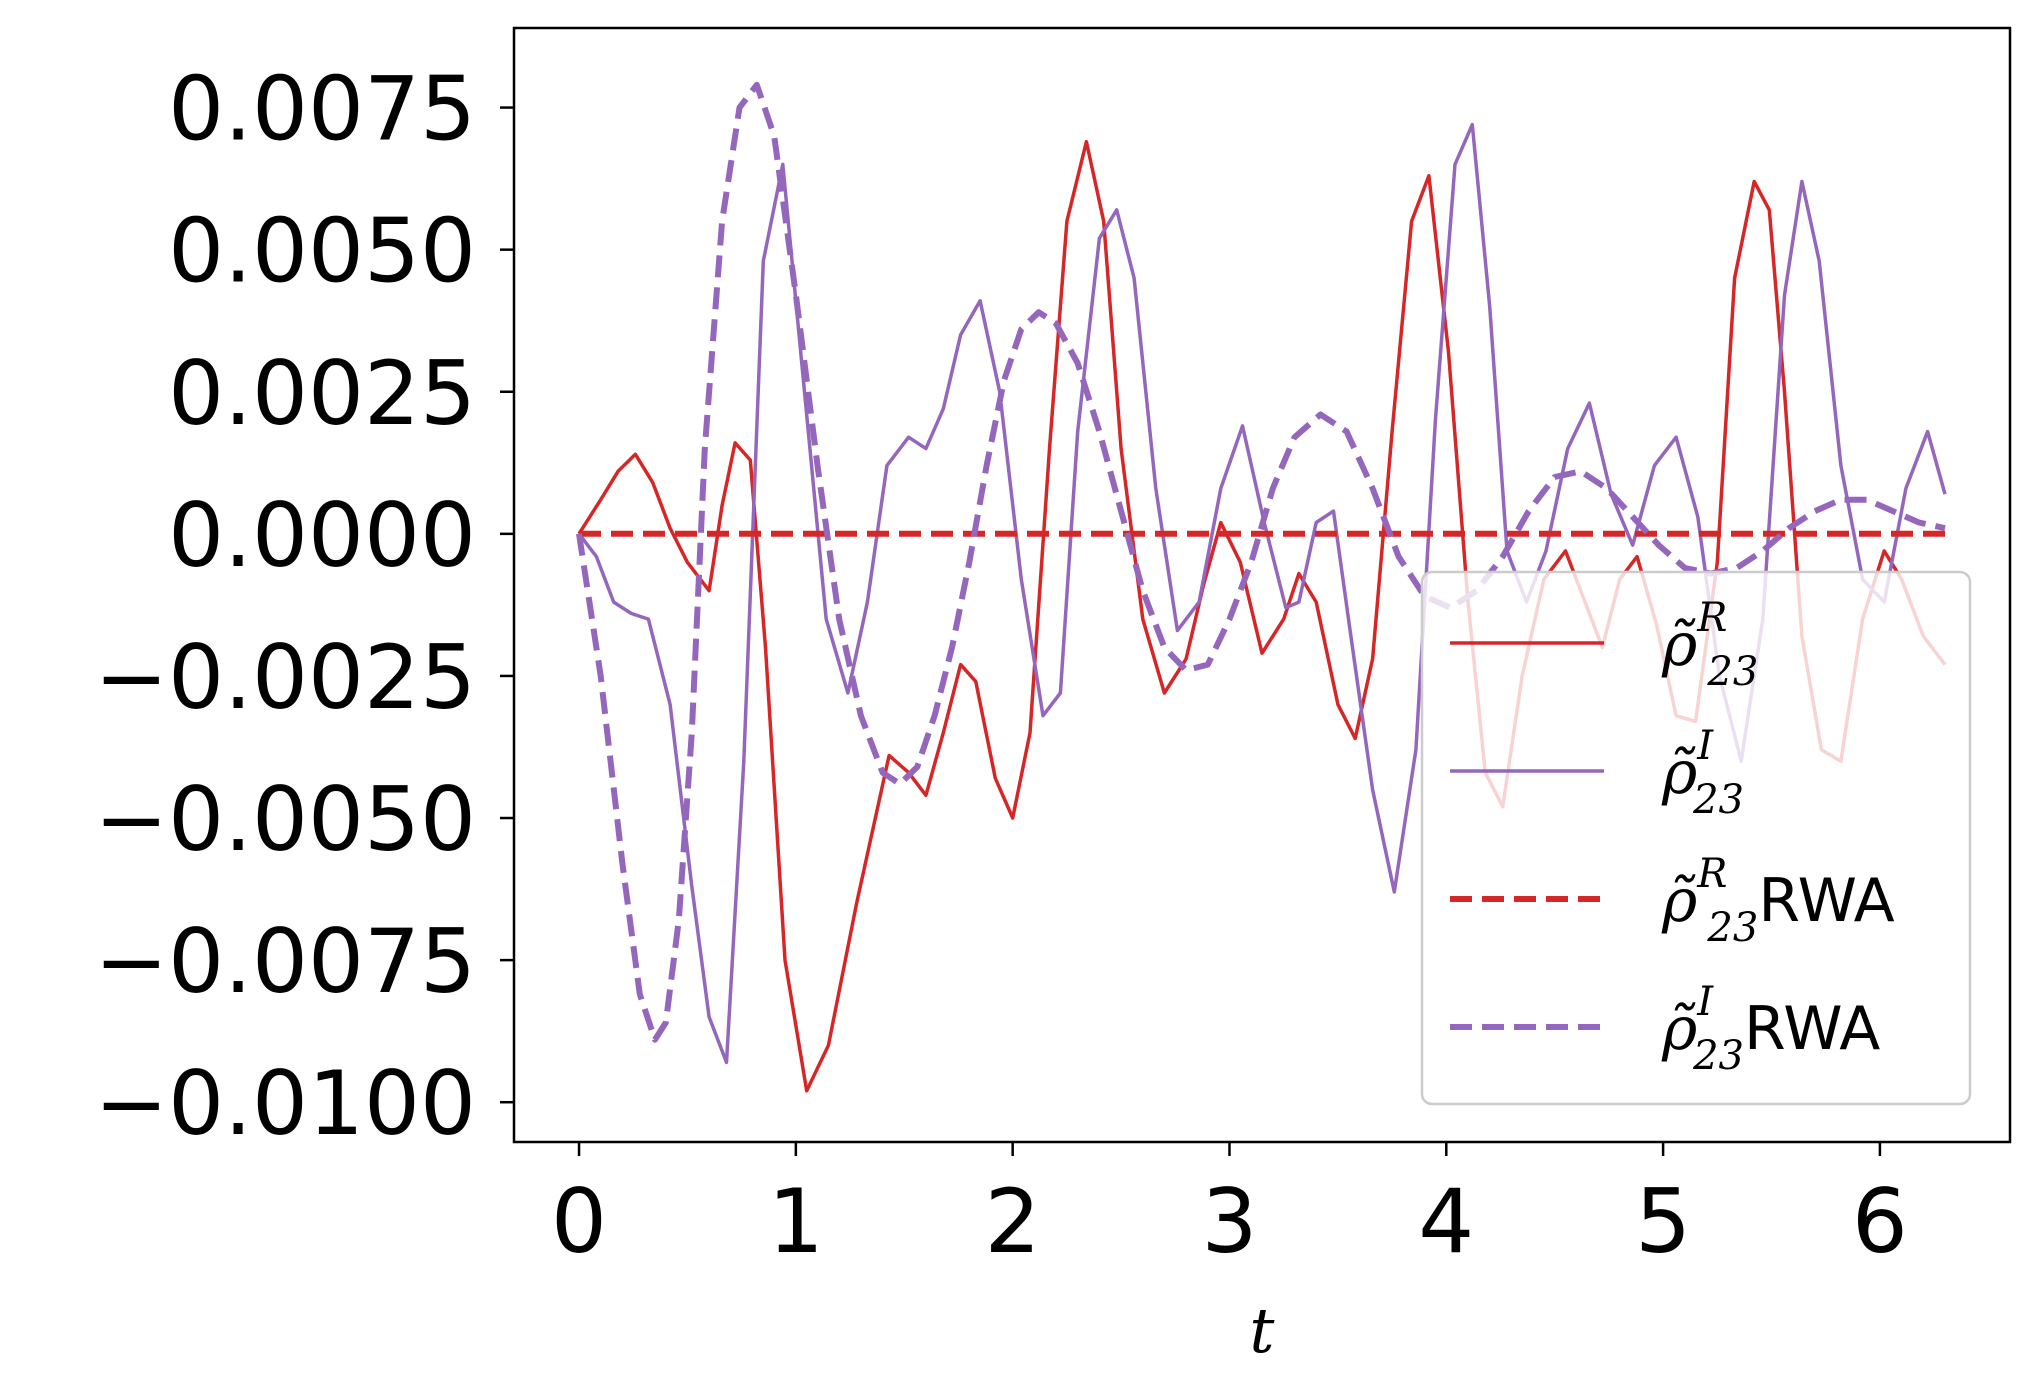 The width and height of the screenshot is (2028, 1396). I want to click on y-tick-label: −0.0050, so click(285, 819).